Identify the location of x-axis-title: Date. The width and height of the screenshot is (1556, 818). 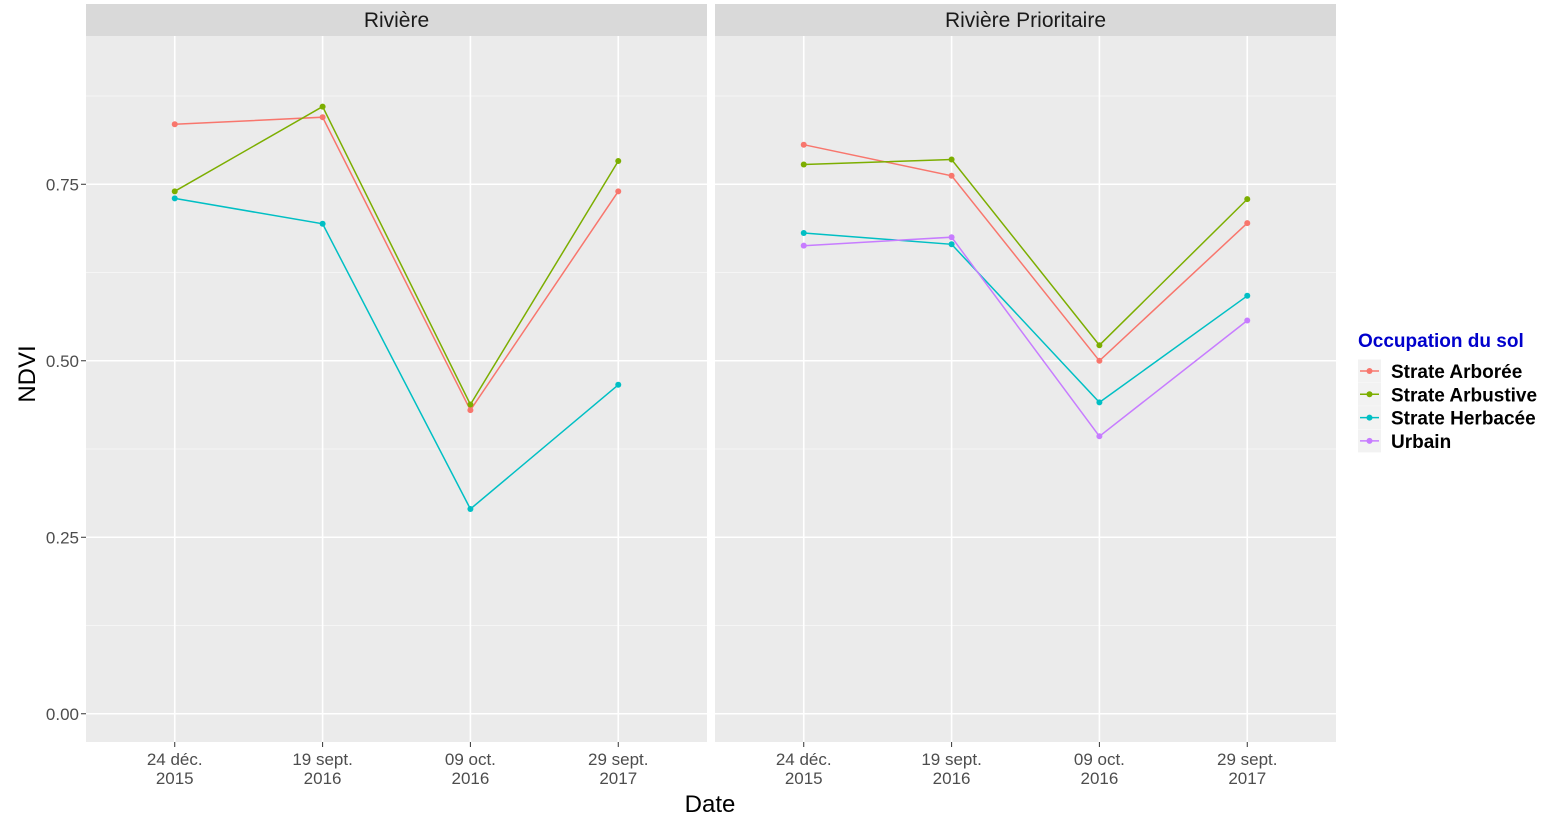
(710, 804).